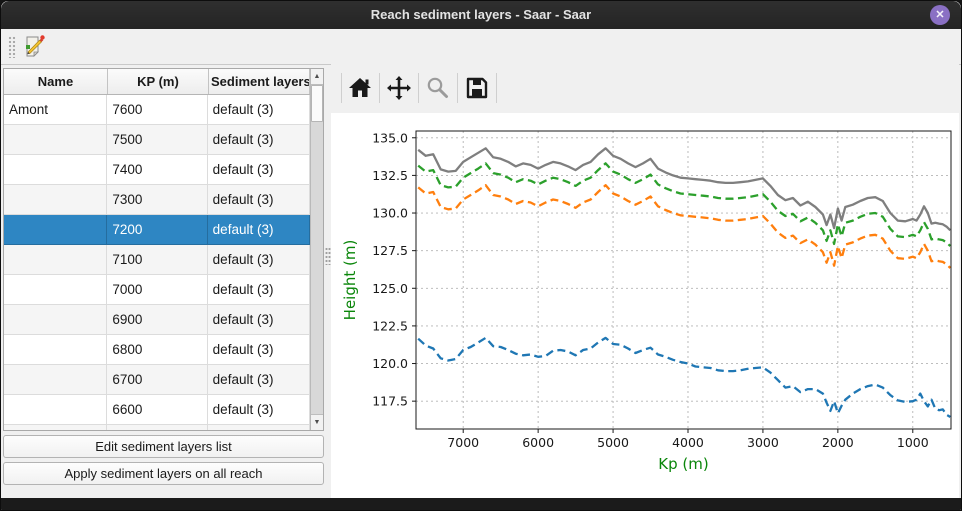 The image size is (962, 511). What do you see at coordinates (390, 288) in the screenshot?
I see `tick-label-y: 125.0` at bounding box center [390, 288].